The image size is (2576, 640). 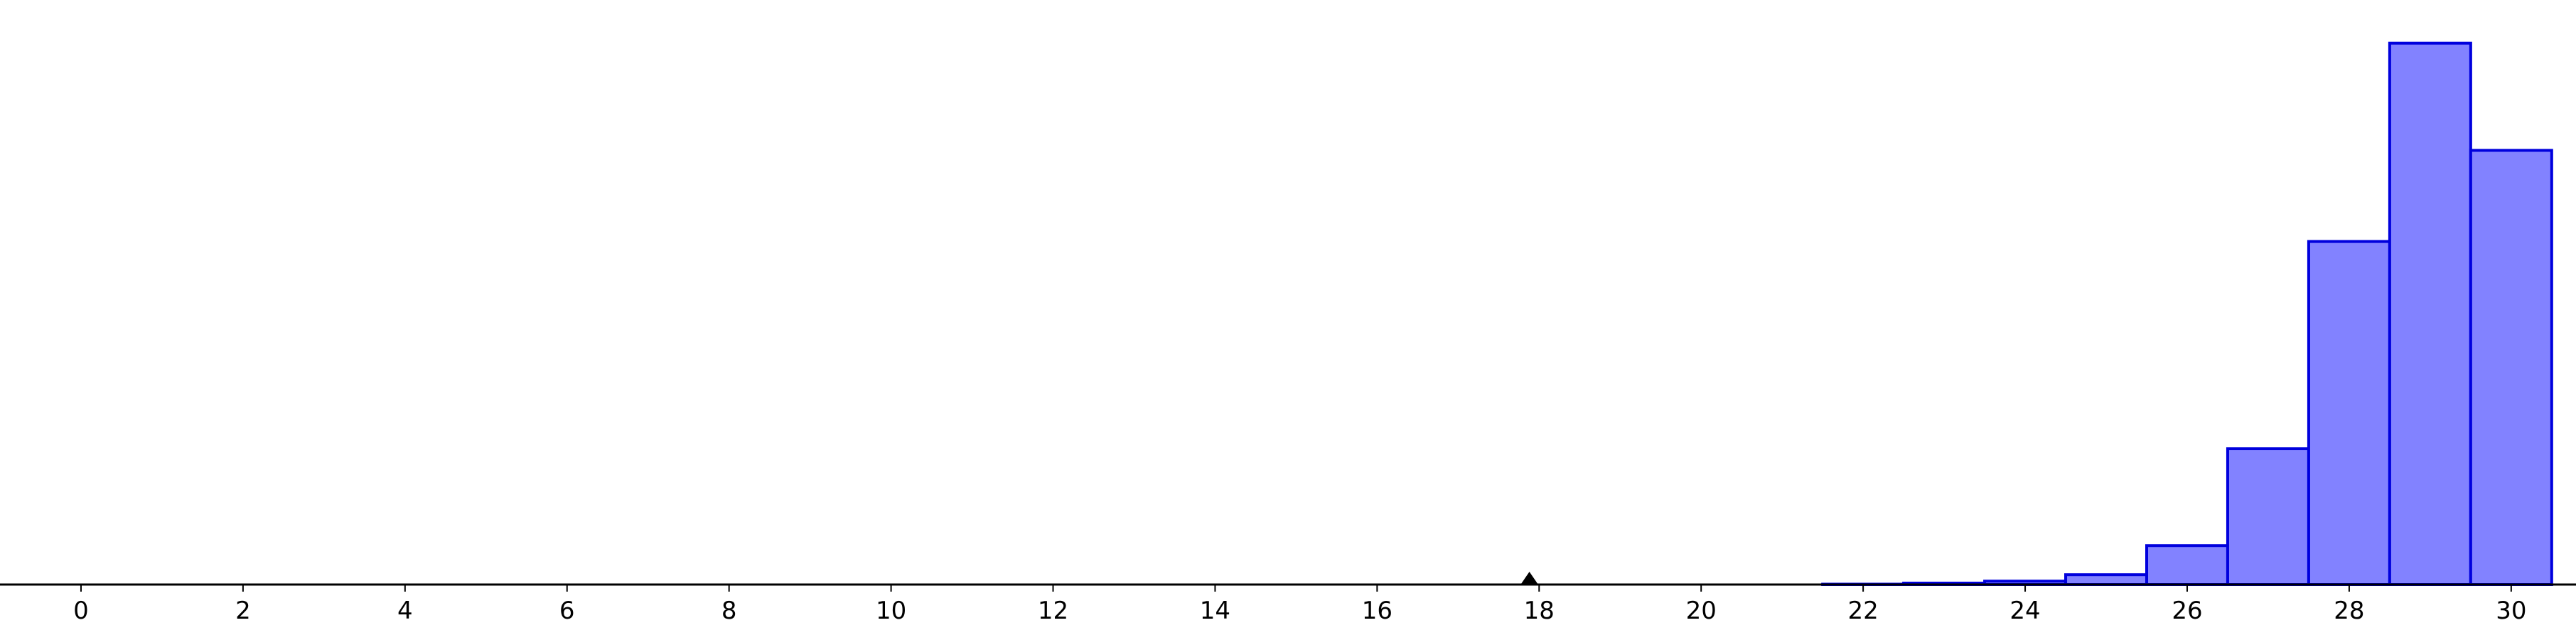 What do you see at coordinates (2349, 611) in the screenshot?
I see `x-tick-label: 28` at bounding box center [2349, 611].